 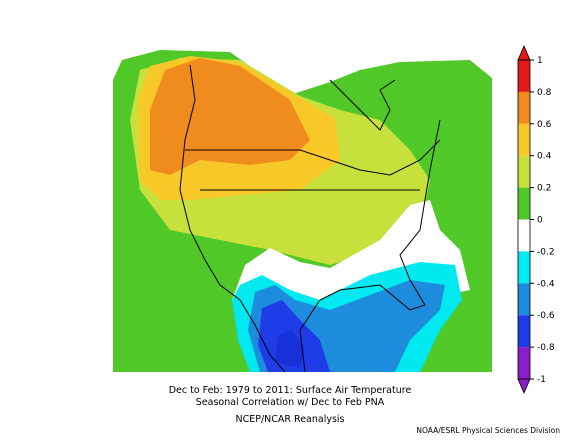 I want to click on colorbar: 1 0.8 0.6 0.4 0.2 0 -0.2 -0.4 -0.6 -0.8 -1, so click(x=536, y=219).